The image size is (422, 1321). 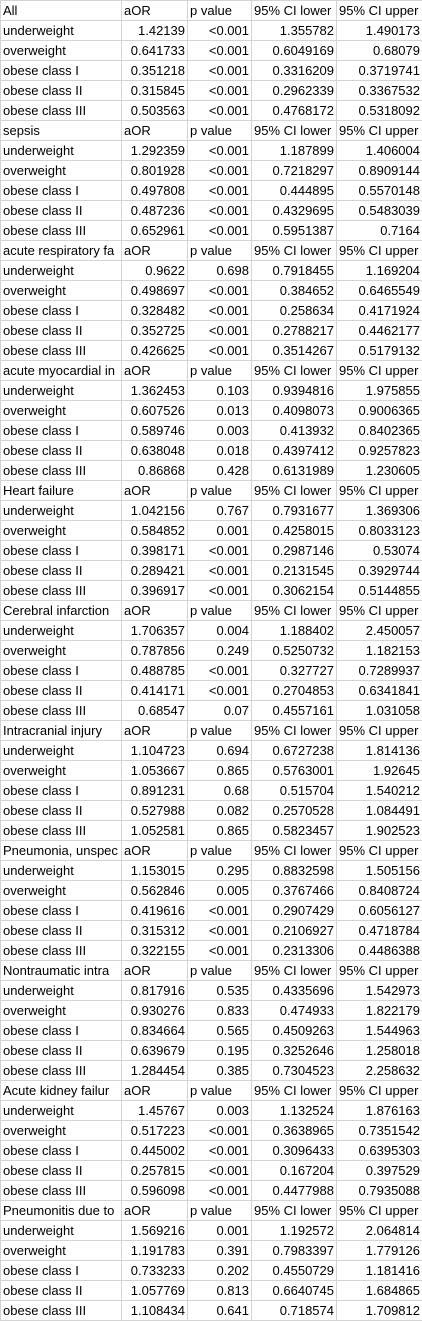 What do you see at coordinates (294, 390) in the screenshot?
I see `ci-lower-cell: 0.9394816` at bounding box center [294, 390].